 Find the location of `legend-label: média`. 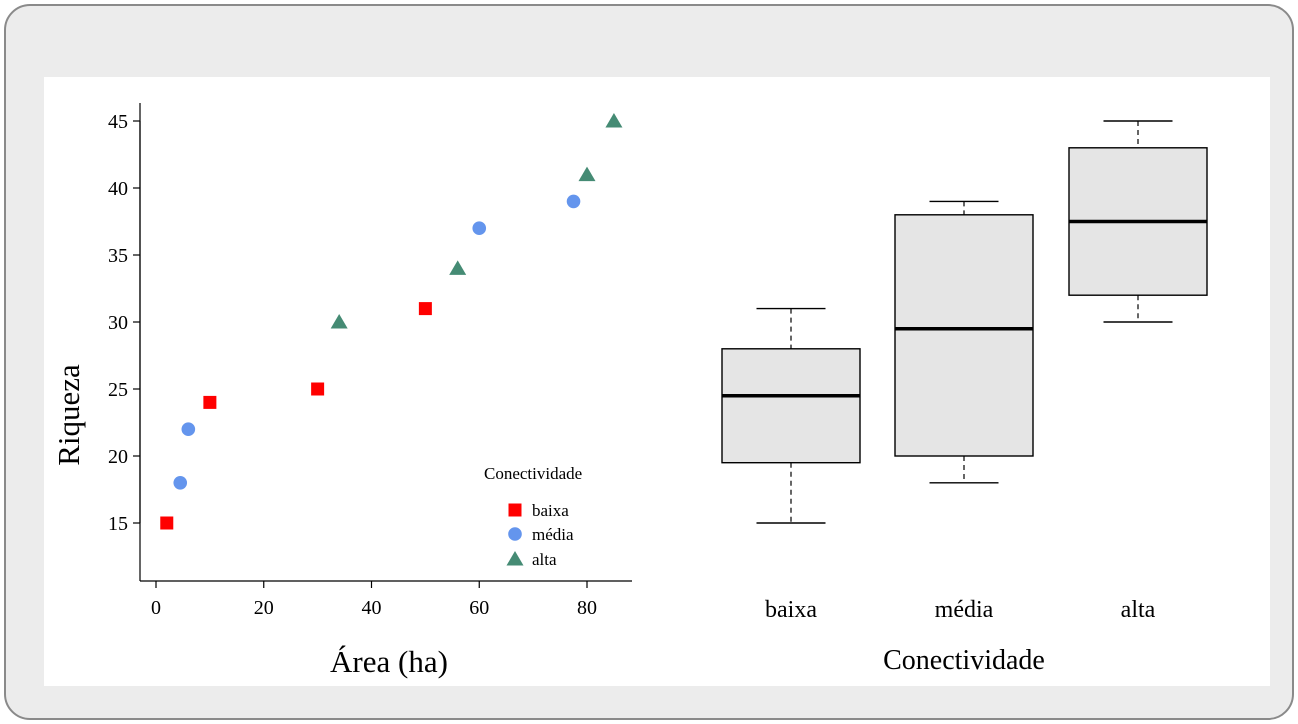

legend-label: média is located at coordinates (553, 534).